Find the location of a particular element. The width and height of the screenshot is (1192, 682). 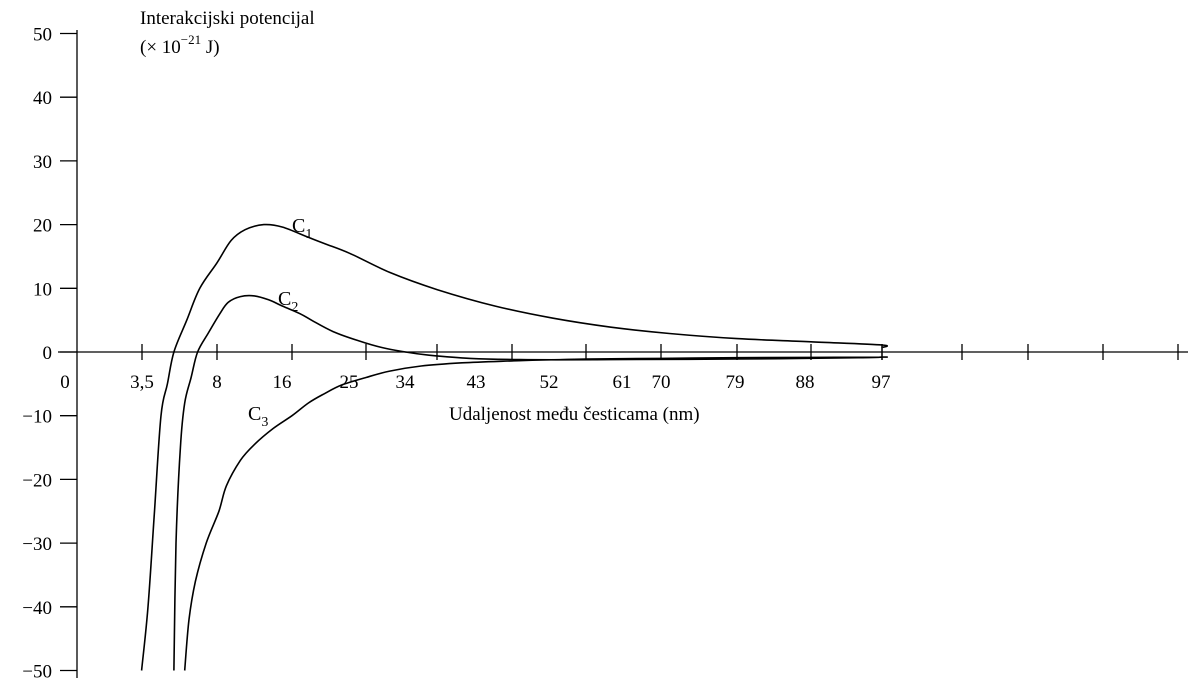

x-tick-label: 88 is located at coordinates (805, 382).